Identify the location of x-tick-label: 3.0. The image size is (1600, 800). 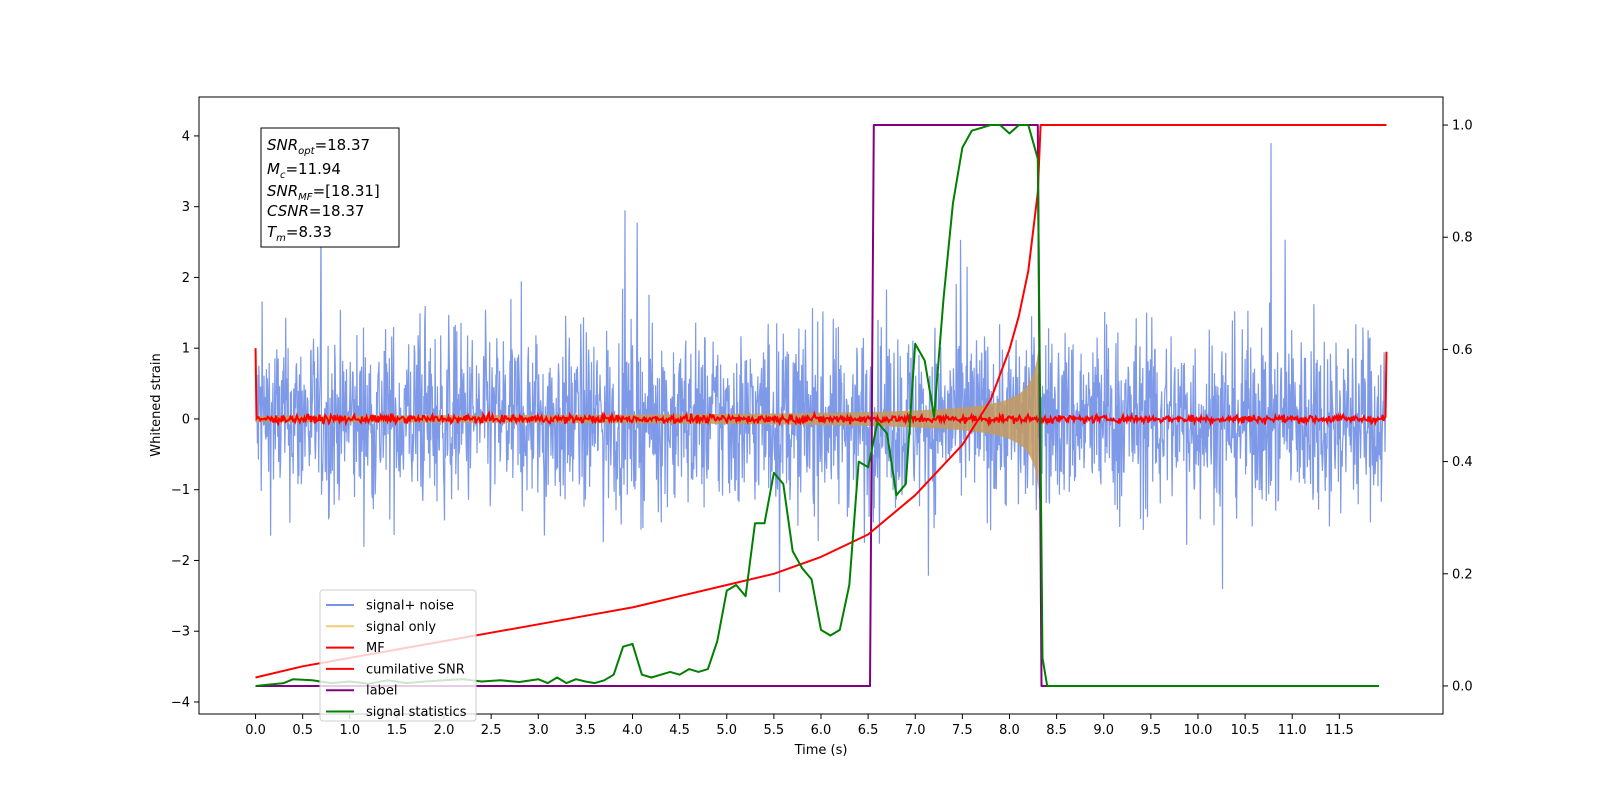
(538, 730).